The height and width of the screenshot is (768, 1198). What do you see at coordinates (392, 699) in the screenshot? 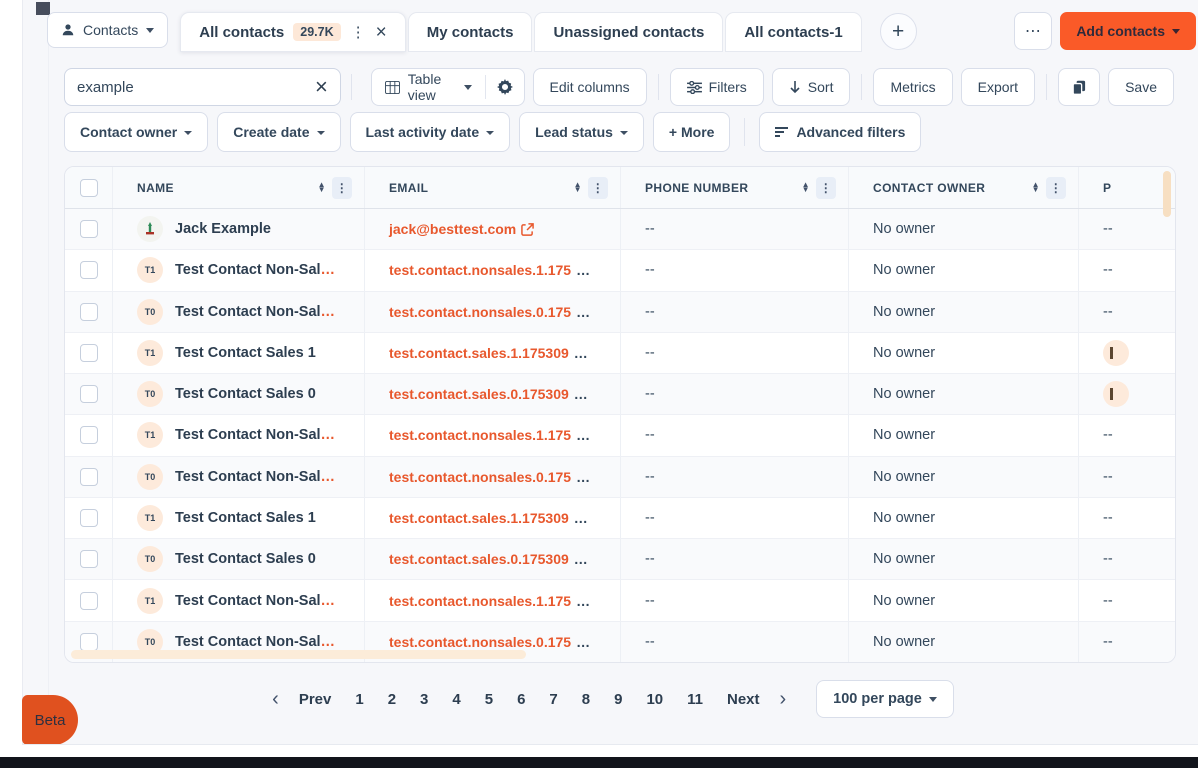
I see `page-number-2: 2` at bounding box center [392, 699].